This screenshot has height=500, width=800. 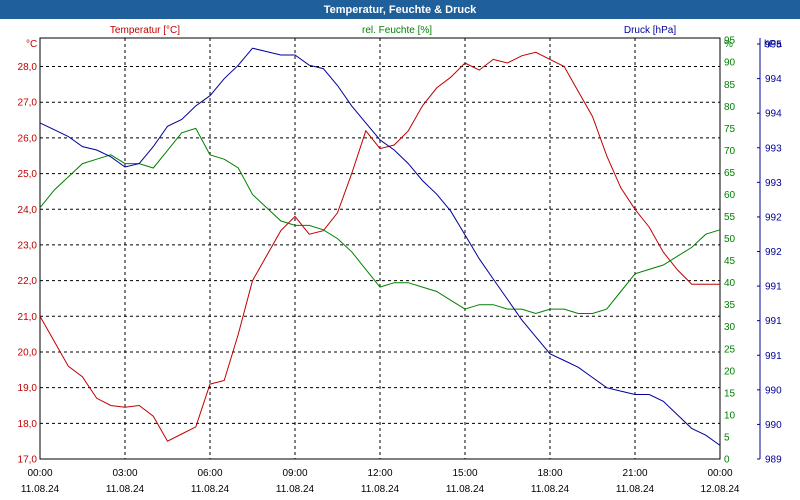 What do you see at coordinates (28, 317) in the screenshot?
I see `temperature-tick: 21,0` at bounding box center [28, 317].